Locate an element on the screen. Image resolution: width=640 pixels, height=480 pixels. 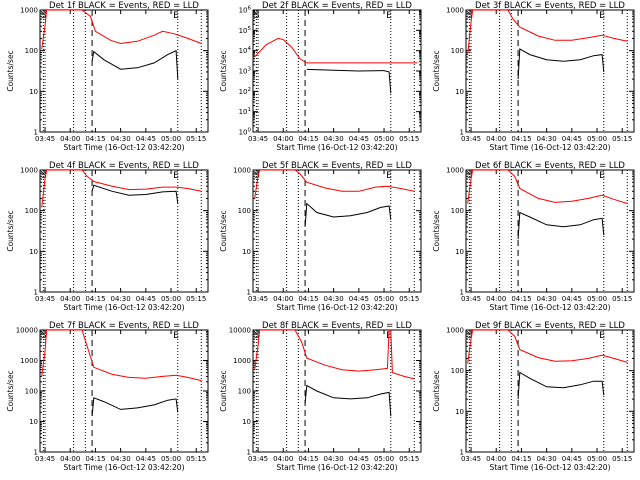
chart-title: Det 9f BLACK = Events, RED = LLD is located at coordinates (550, 326).